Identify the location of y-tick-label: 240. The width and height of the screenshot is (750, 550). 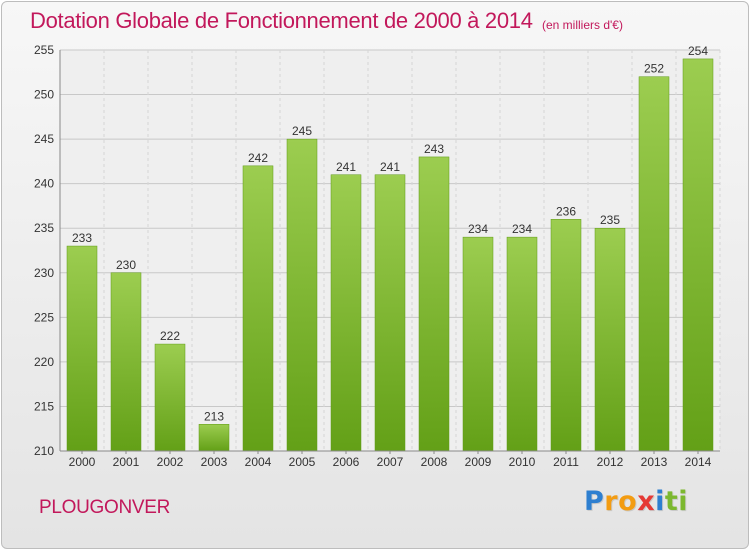
(44, 184).